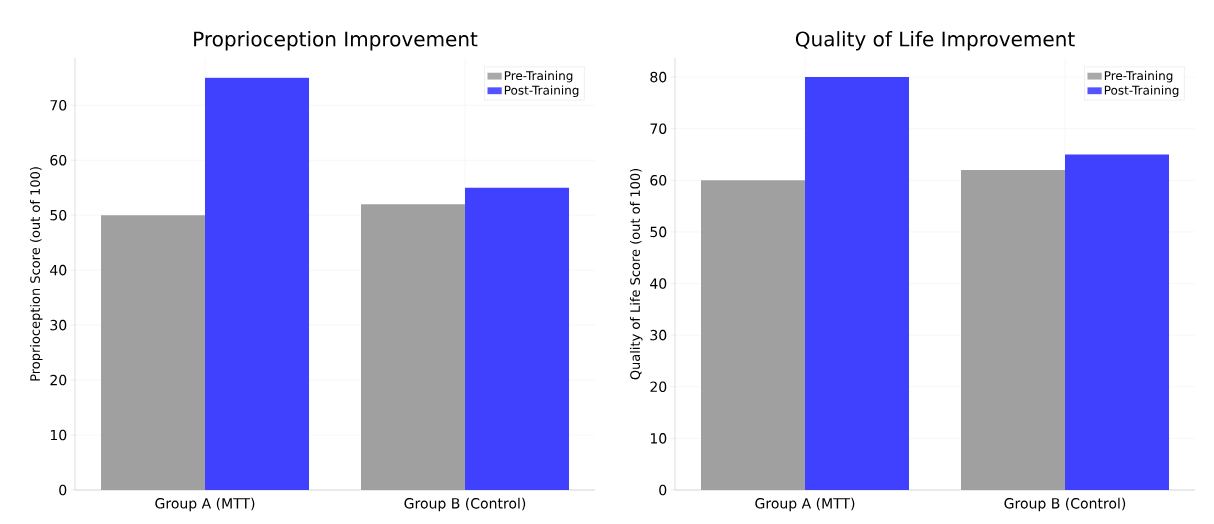 This screenshot has width=1214, height=524. What do you see at coordinates (636, 274) in the screenshot?
I see `y-axis-title: Quality of Life Score (out of 100)` at bounding box center [636, 274].